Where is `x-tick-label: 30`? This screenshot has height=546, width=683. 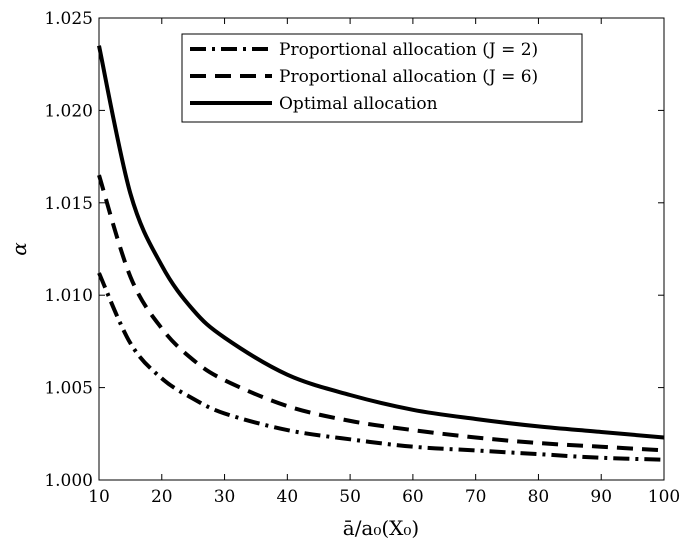 x-tick-label: 30 is located at coordinates (225, 497).